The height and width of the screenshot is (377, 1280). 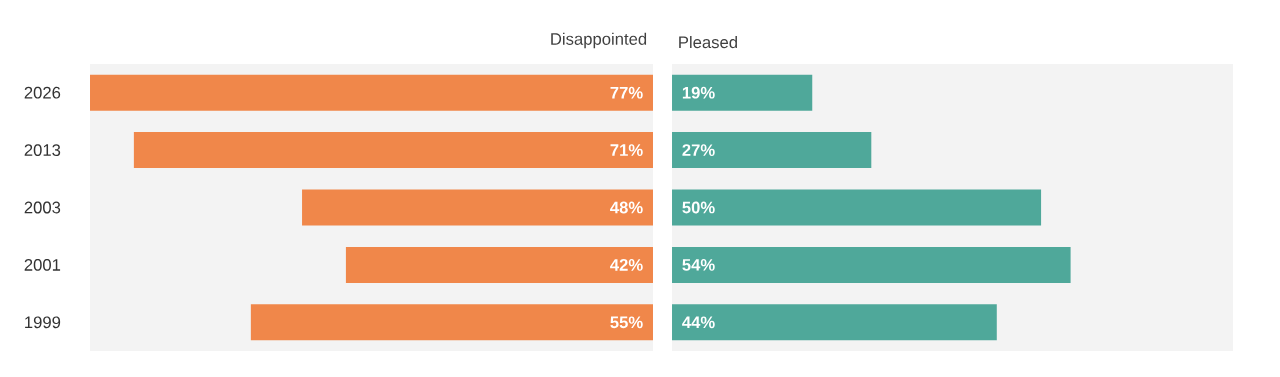 What do you see at coordinates (626, 92) in the screenshot?
I see `data-label: 77%` at bounding box center [626, 92].